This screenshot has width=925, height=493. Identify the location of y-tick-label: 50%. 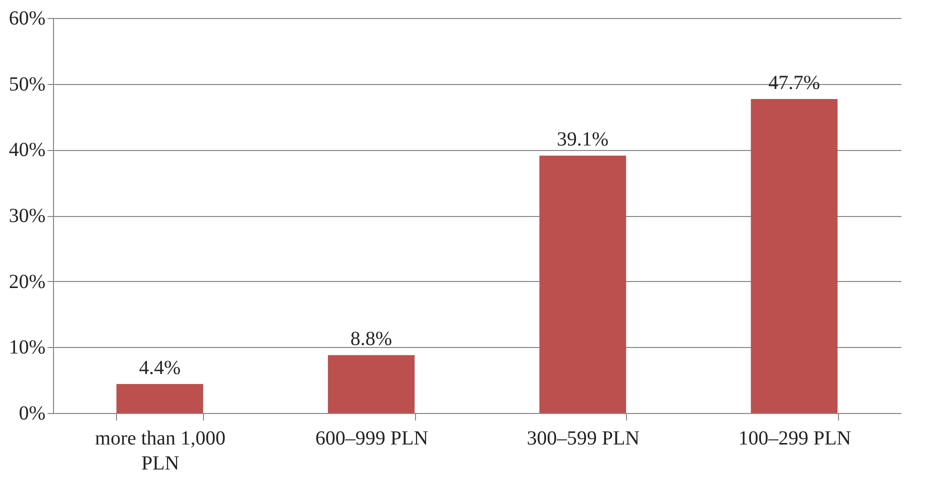
(27, 84).